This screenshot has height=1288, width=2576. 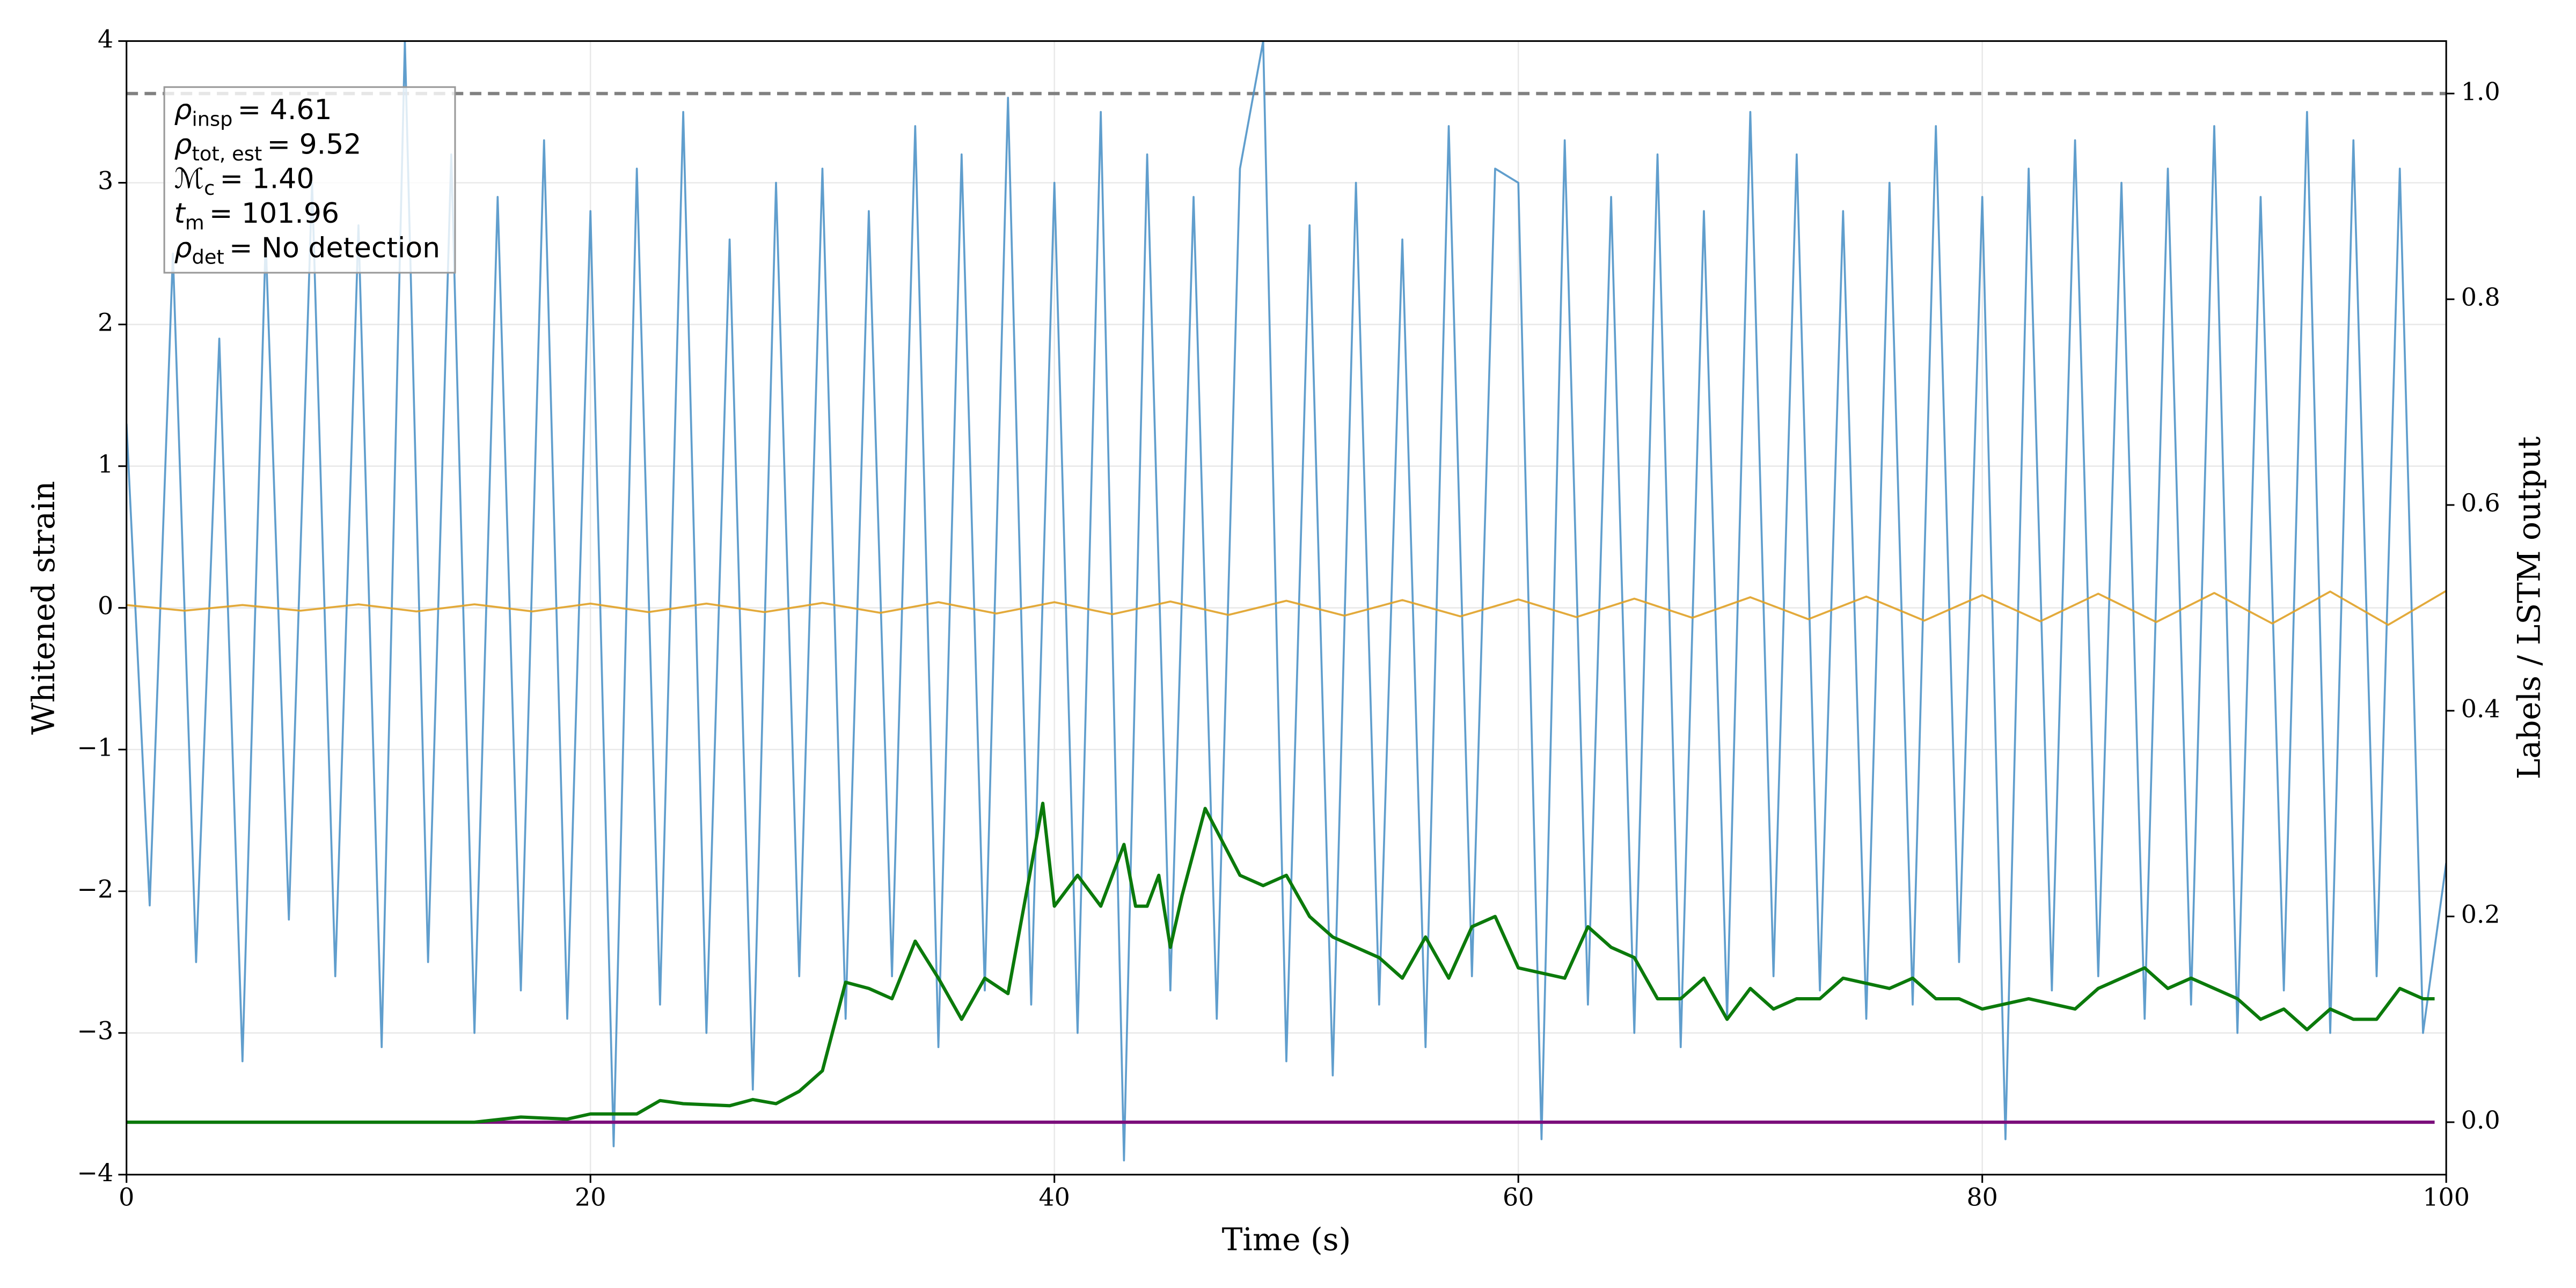 What do you see at coordinates (1286, 608) in the screenshot?
I see `series-line` at bounding box center [1286, 608].